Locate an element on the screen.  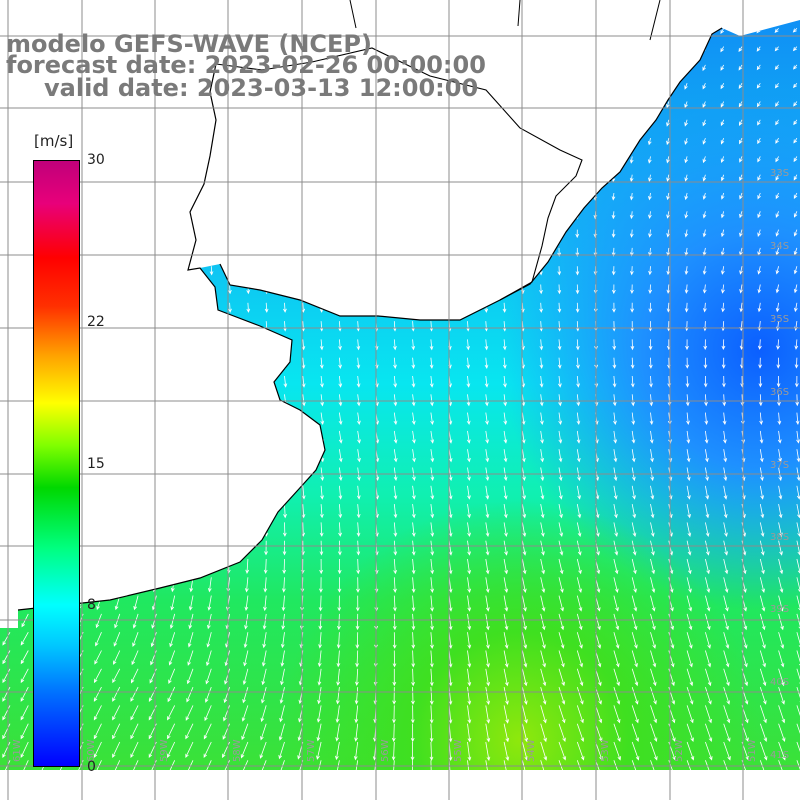
longitude-label: 53W is located at coordinates (605, 750).